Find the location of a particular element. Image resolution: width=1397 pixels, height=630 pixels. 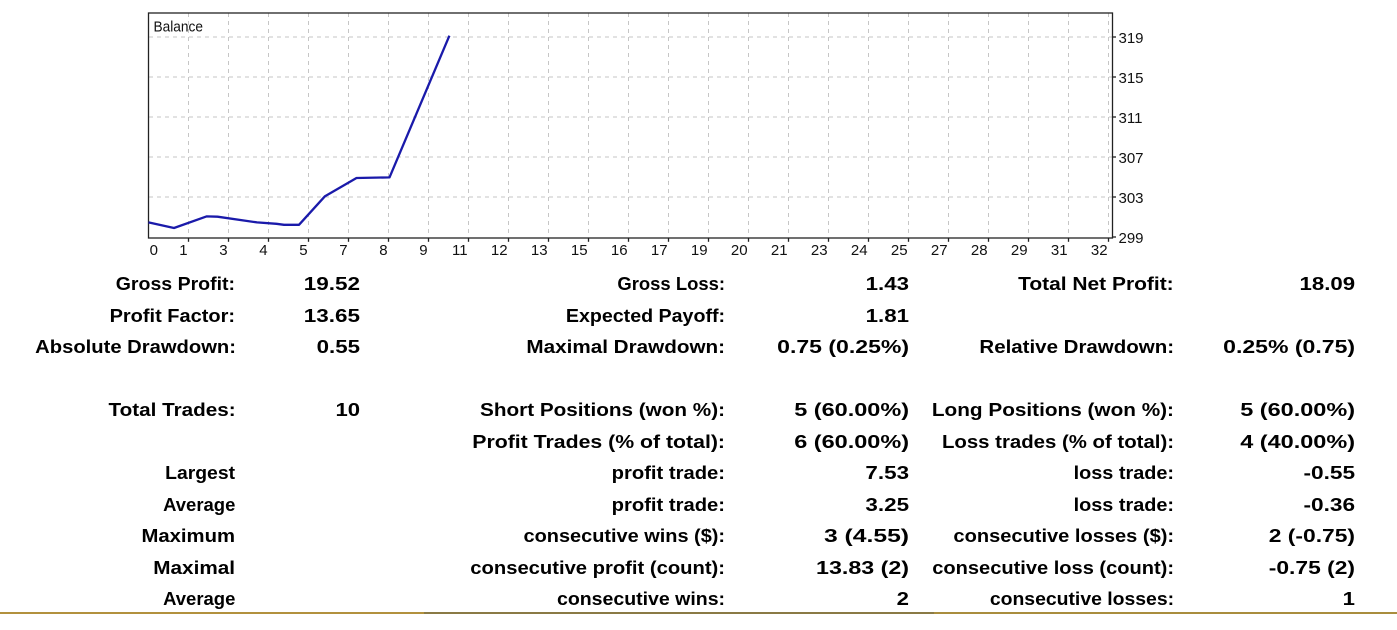

svg-text: 0 is located at coordinates (154, 250).